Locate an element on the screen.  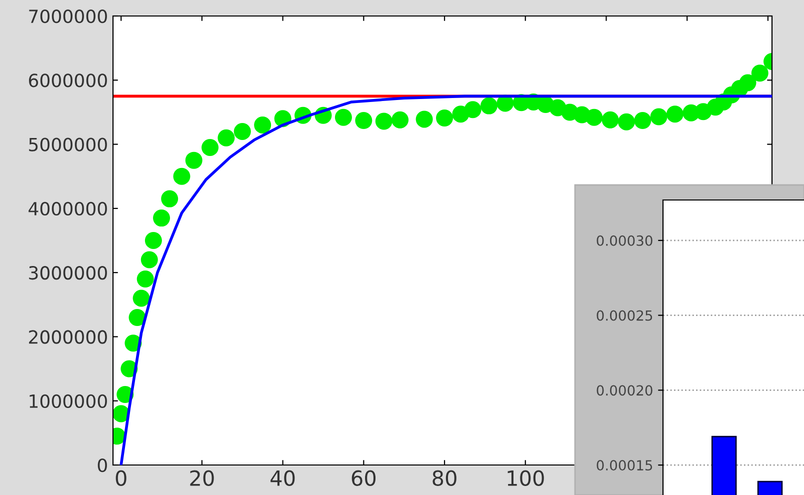
x-tick-label: 80 is located at coordinates (444, 478).